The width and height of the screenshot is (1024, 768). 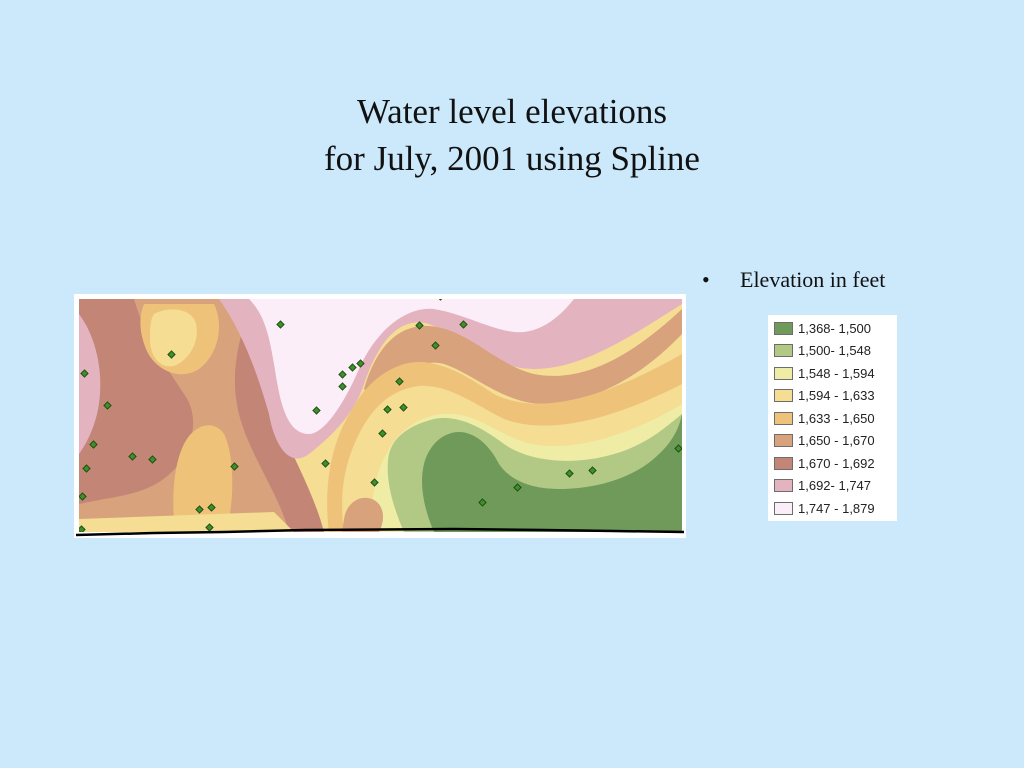 I want to click on map-south-boundary-line, so click(x=380, y=532).